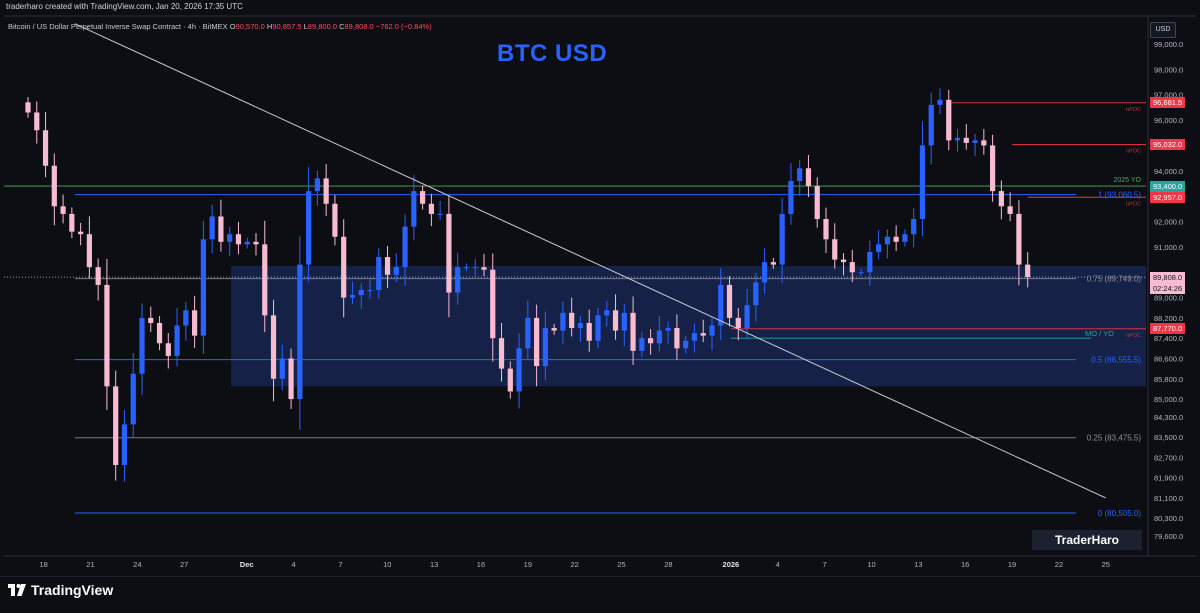 The height and width of the screenshot is (613, 1200). What do you see at coordinates (1168, 437) in the screenshot?
I see `price-axis-label: 83,500.0` at bounding box center [1168, 437].